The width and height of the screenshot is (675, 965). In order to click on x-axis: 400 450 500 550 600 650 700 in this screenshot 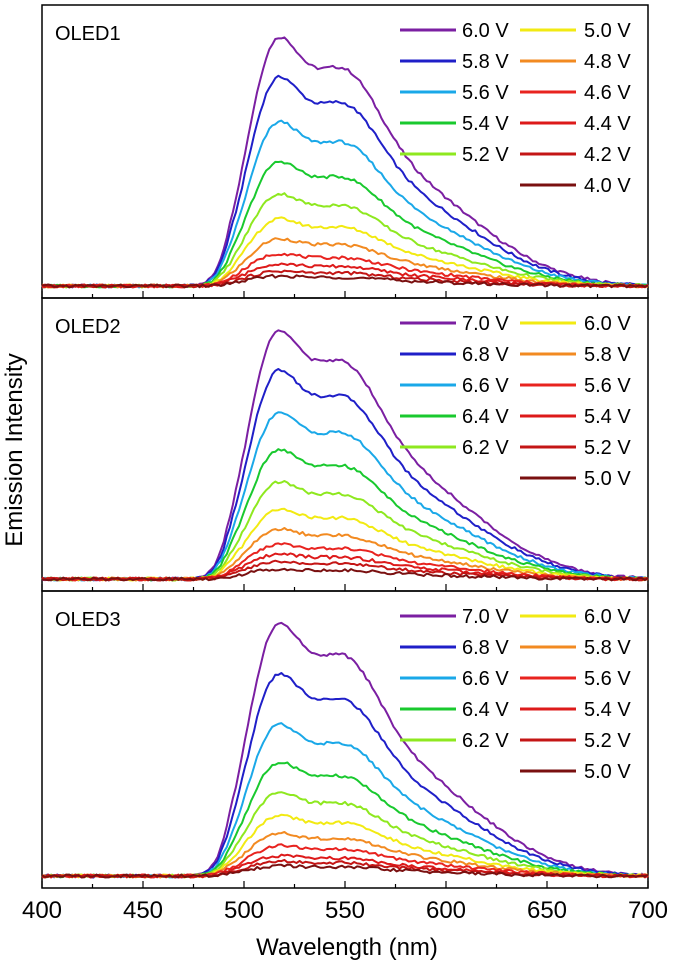, I will do `click(345, 910)`.